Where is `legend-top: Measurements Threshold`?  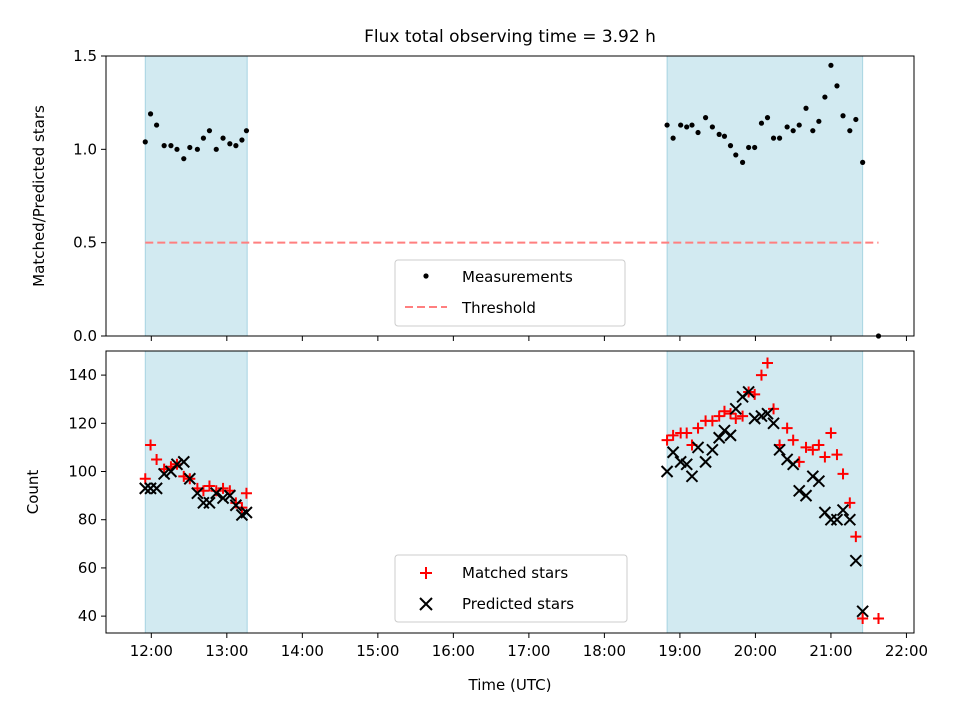 legend-top: Measurements Threshold is located at coordinates (510, 293).